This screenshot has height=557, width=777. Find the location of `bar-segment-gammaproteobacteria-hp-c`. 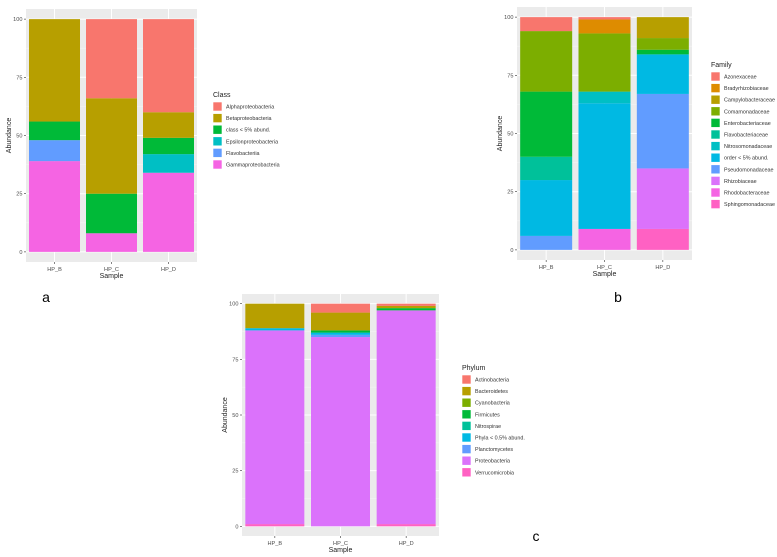

bar-segment-gammaproteobacteria-hp-c is located at coordinates (111, 242).